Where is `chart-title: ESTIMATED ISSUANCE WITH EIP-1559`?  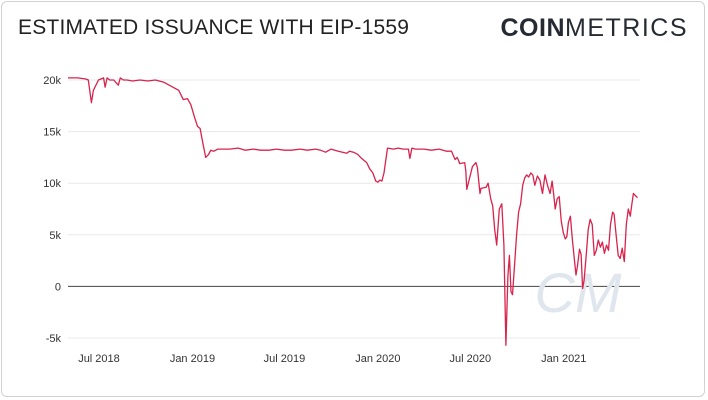
chart-title: ESTIMATED ISSUANCE WITH EIP-1559 is located at coordinates (214, 27).